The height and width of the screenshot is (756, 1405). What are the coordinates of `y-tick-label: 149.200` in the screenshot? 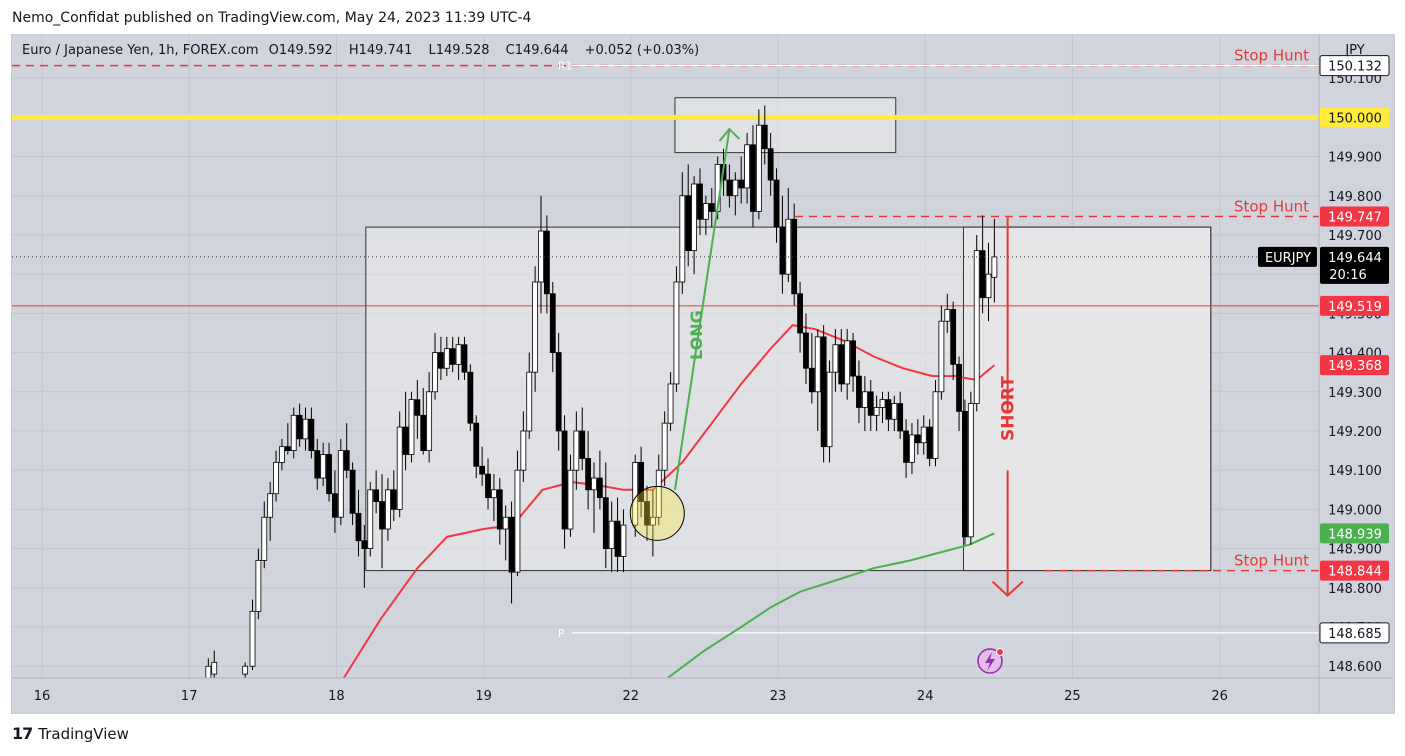 It's located at (1355, 432).